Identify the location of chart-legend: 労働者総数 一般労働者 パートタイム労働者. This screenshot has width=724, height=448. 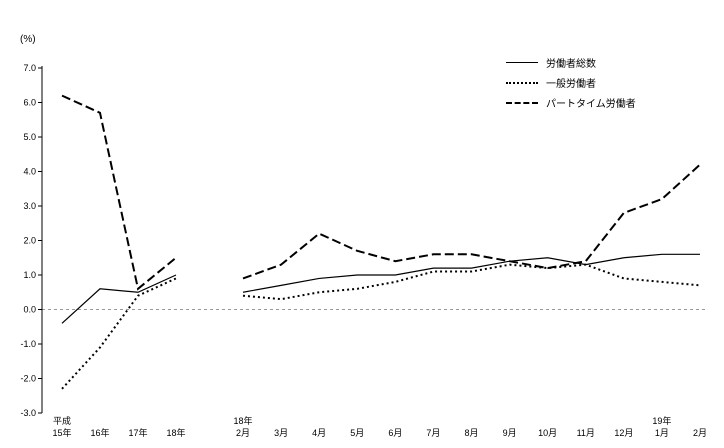
(571, 83).